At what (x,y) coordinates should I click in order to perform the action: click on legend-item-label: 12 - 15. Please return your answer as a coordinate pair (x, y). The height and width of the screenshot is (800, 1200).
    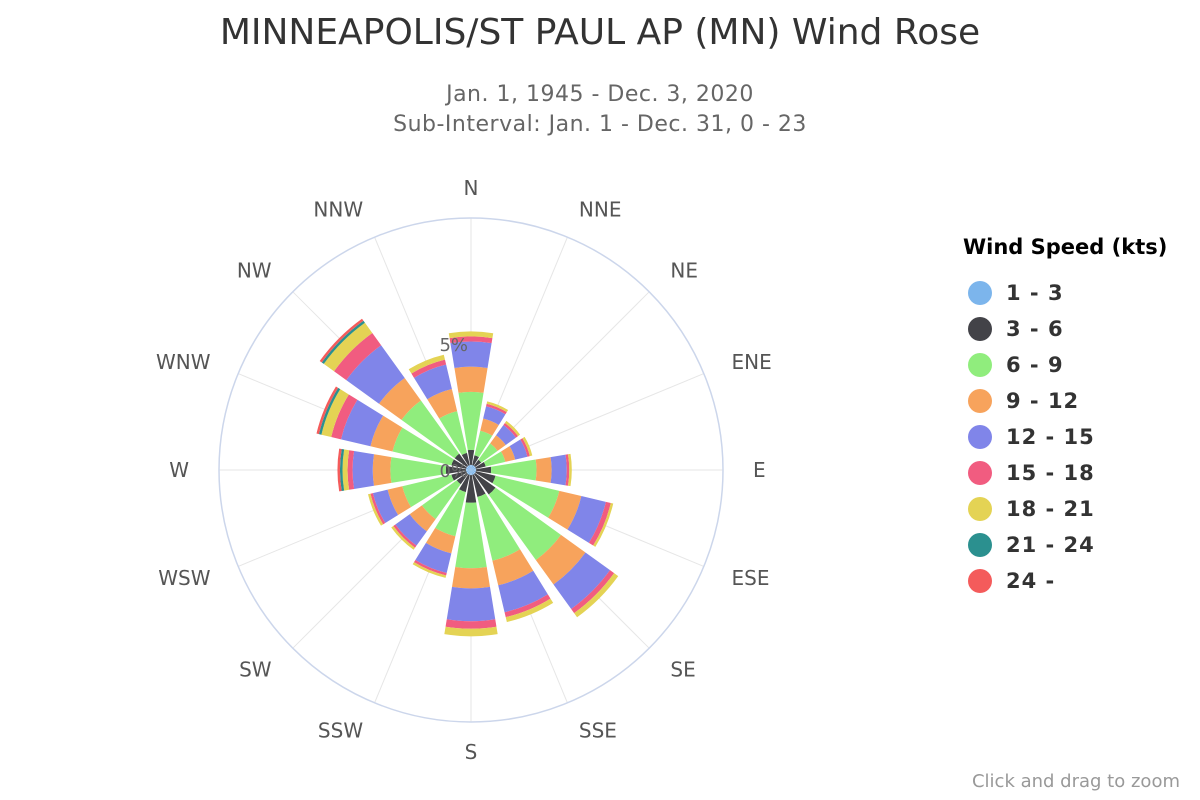
    Looking at the image, I should click on (1050, 437).